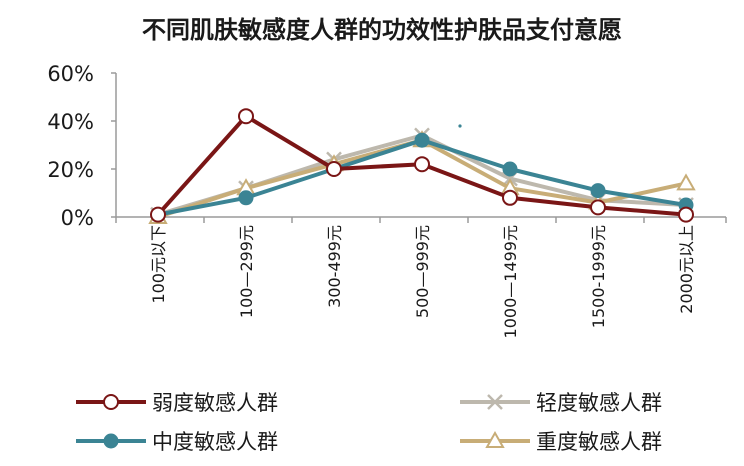 The width and height of the screenshot is (744, 466). I want to click on y-tick-label: 20%, so click(70, 170).